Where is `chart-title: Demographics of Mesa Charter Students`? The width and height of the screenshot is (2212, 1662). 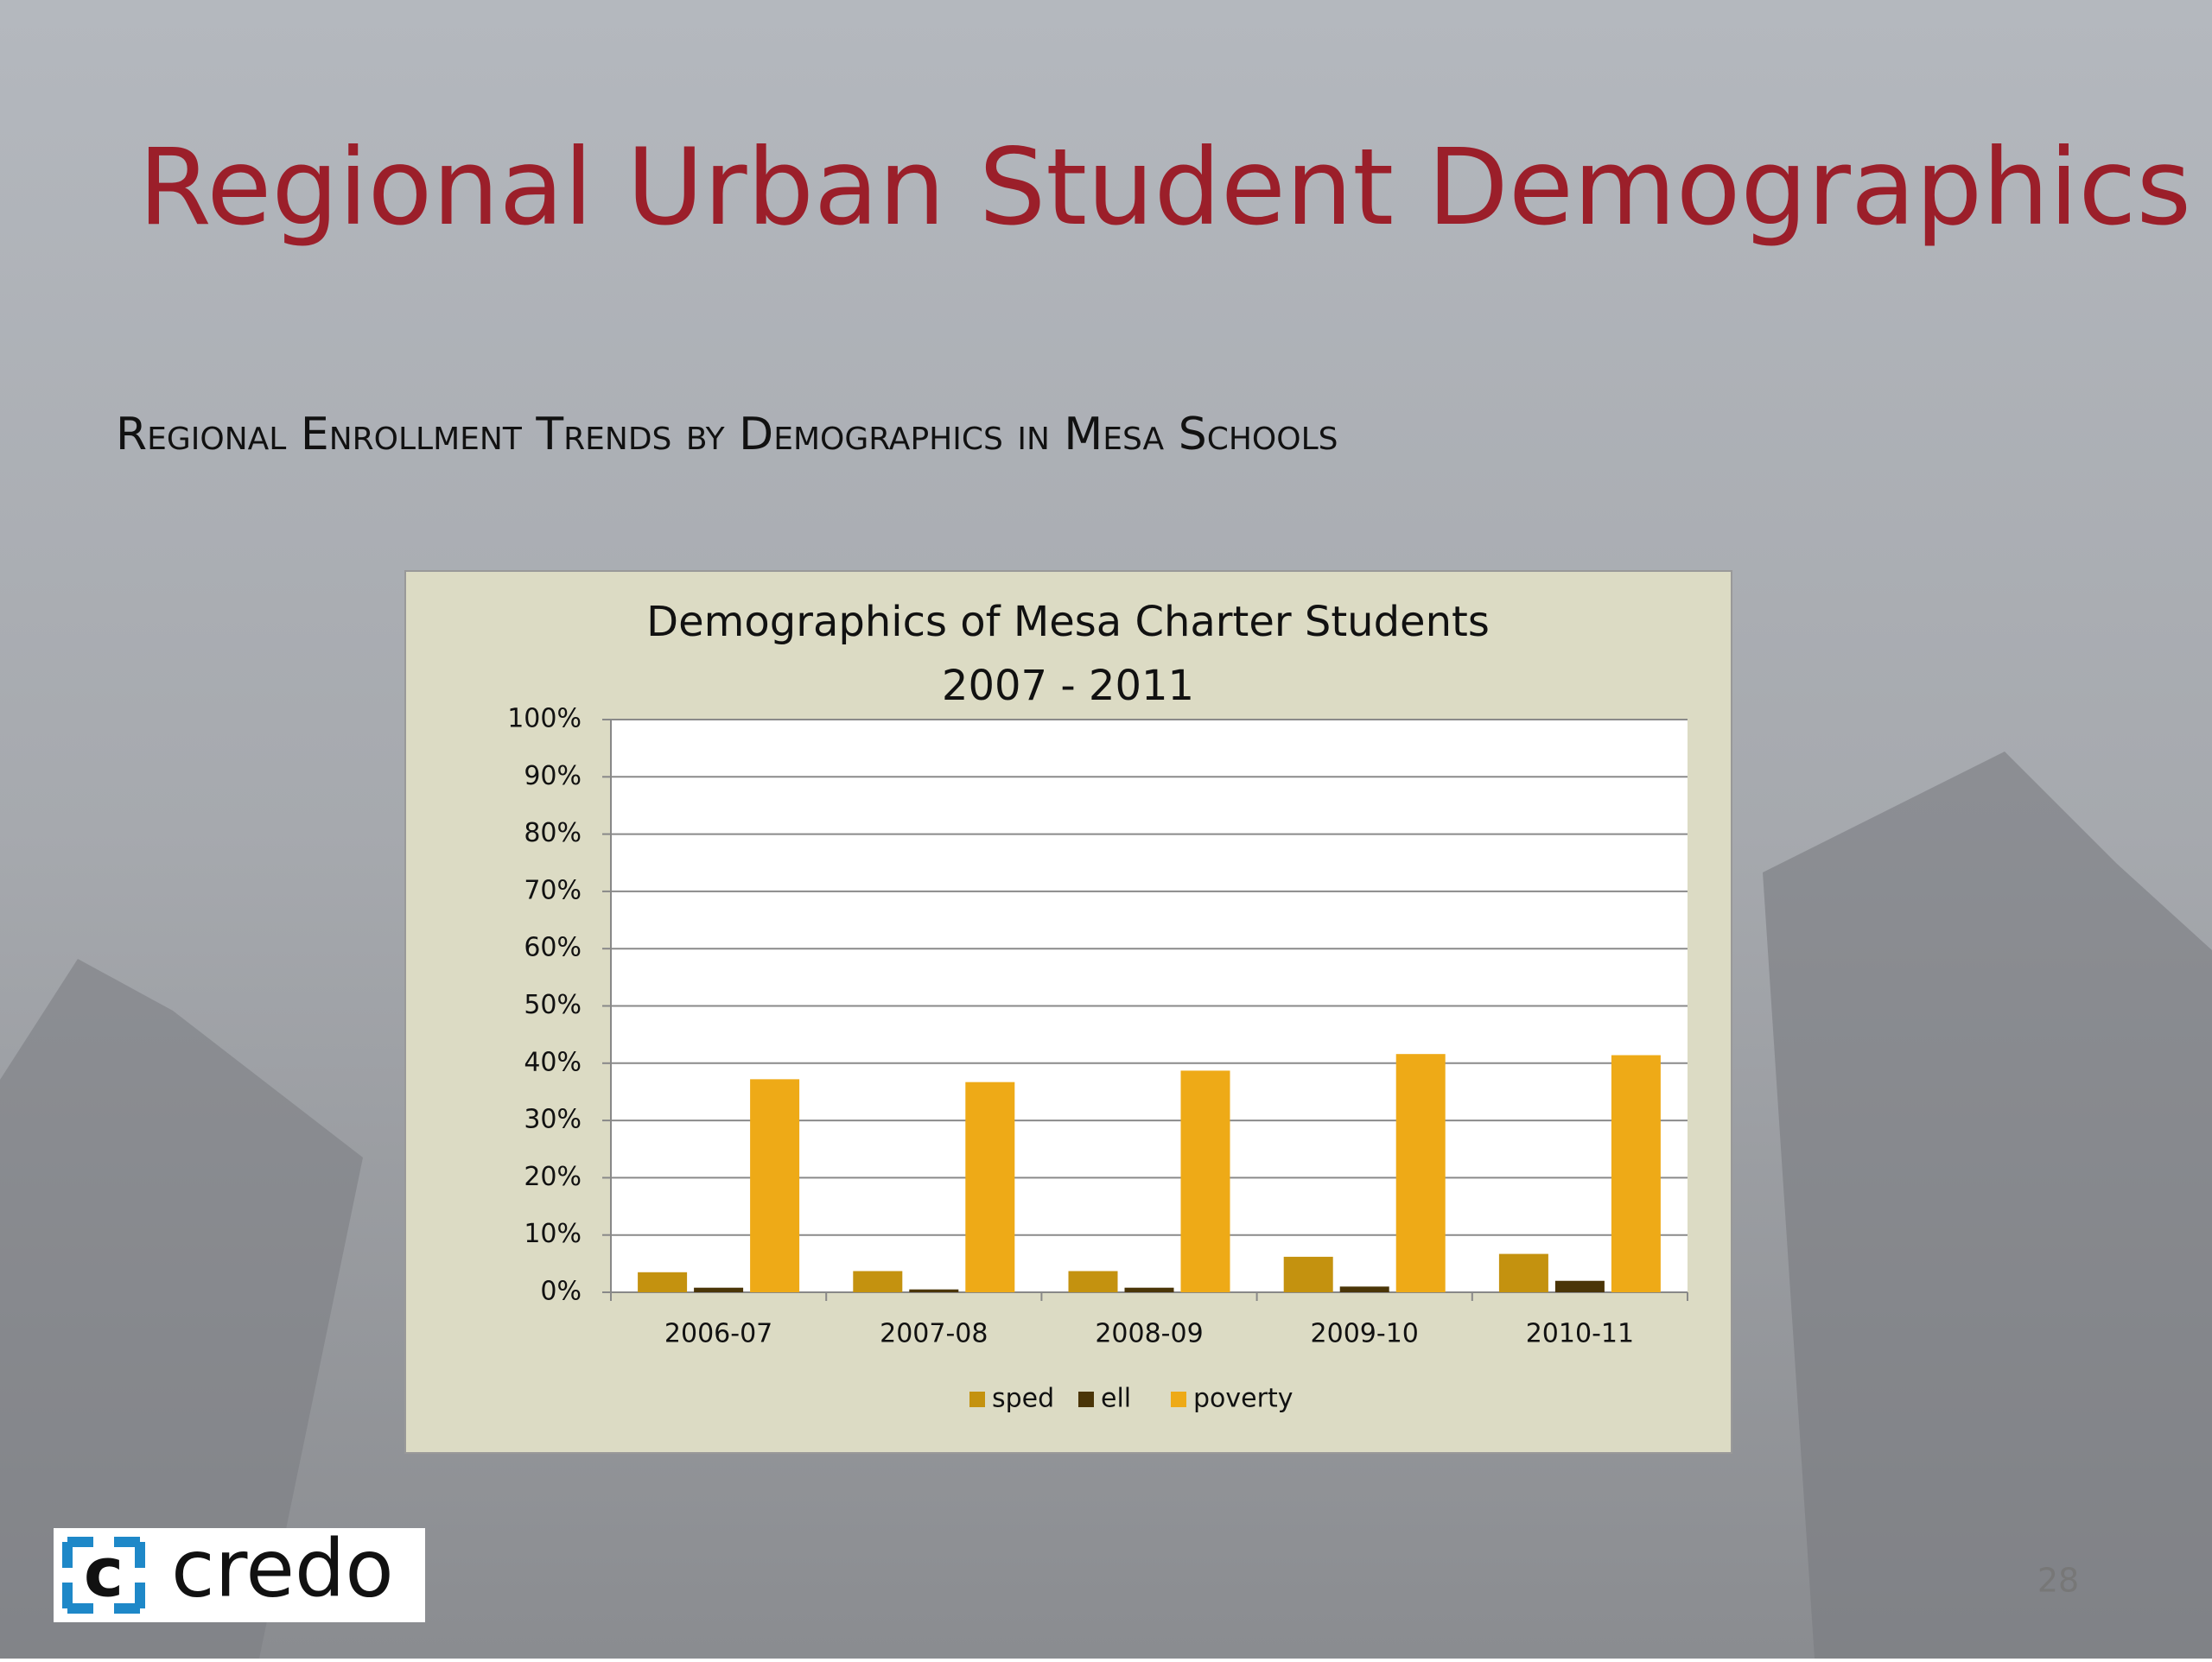 chart-title: Demographics of Mesa Charter Students is located at coordinates (1068, 622).